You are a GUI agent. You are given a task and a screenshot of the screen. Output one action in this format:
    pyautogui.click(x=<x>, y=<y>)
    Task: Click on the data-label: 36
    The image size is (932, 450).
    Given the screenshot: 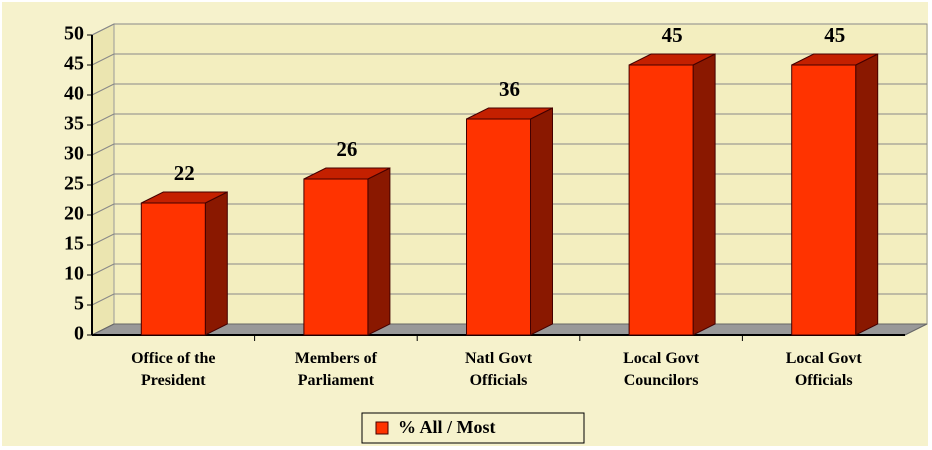 What is the action you would take?
    pyautogui.click(x=509, y=89)
    